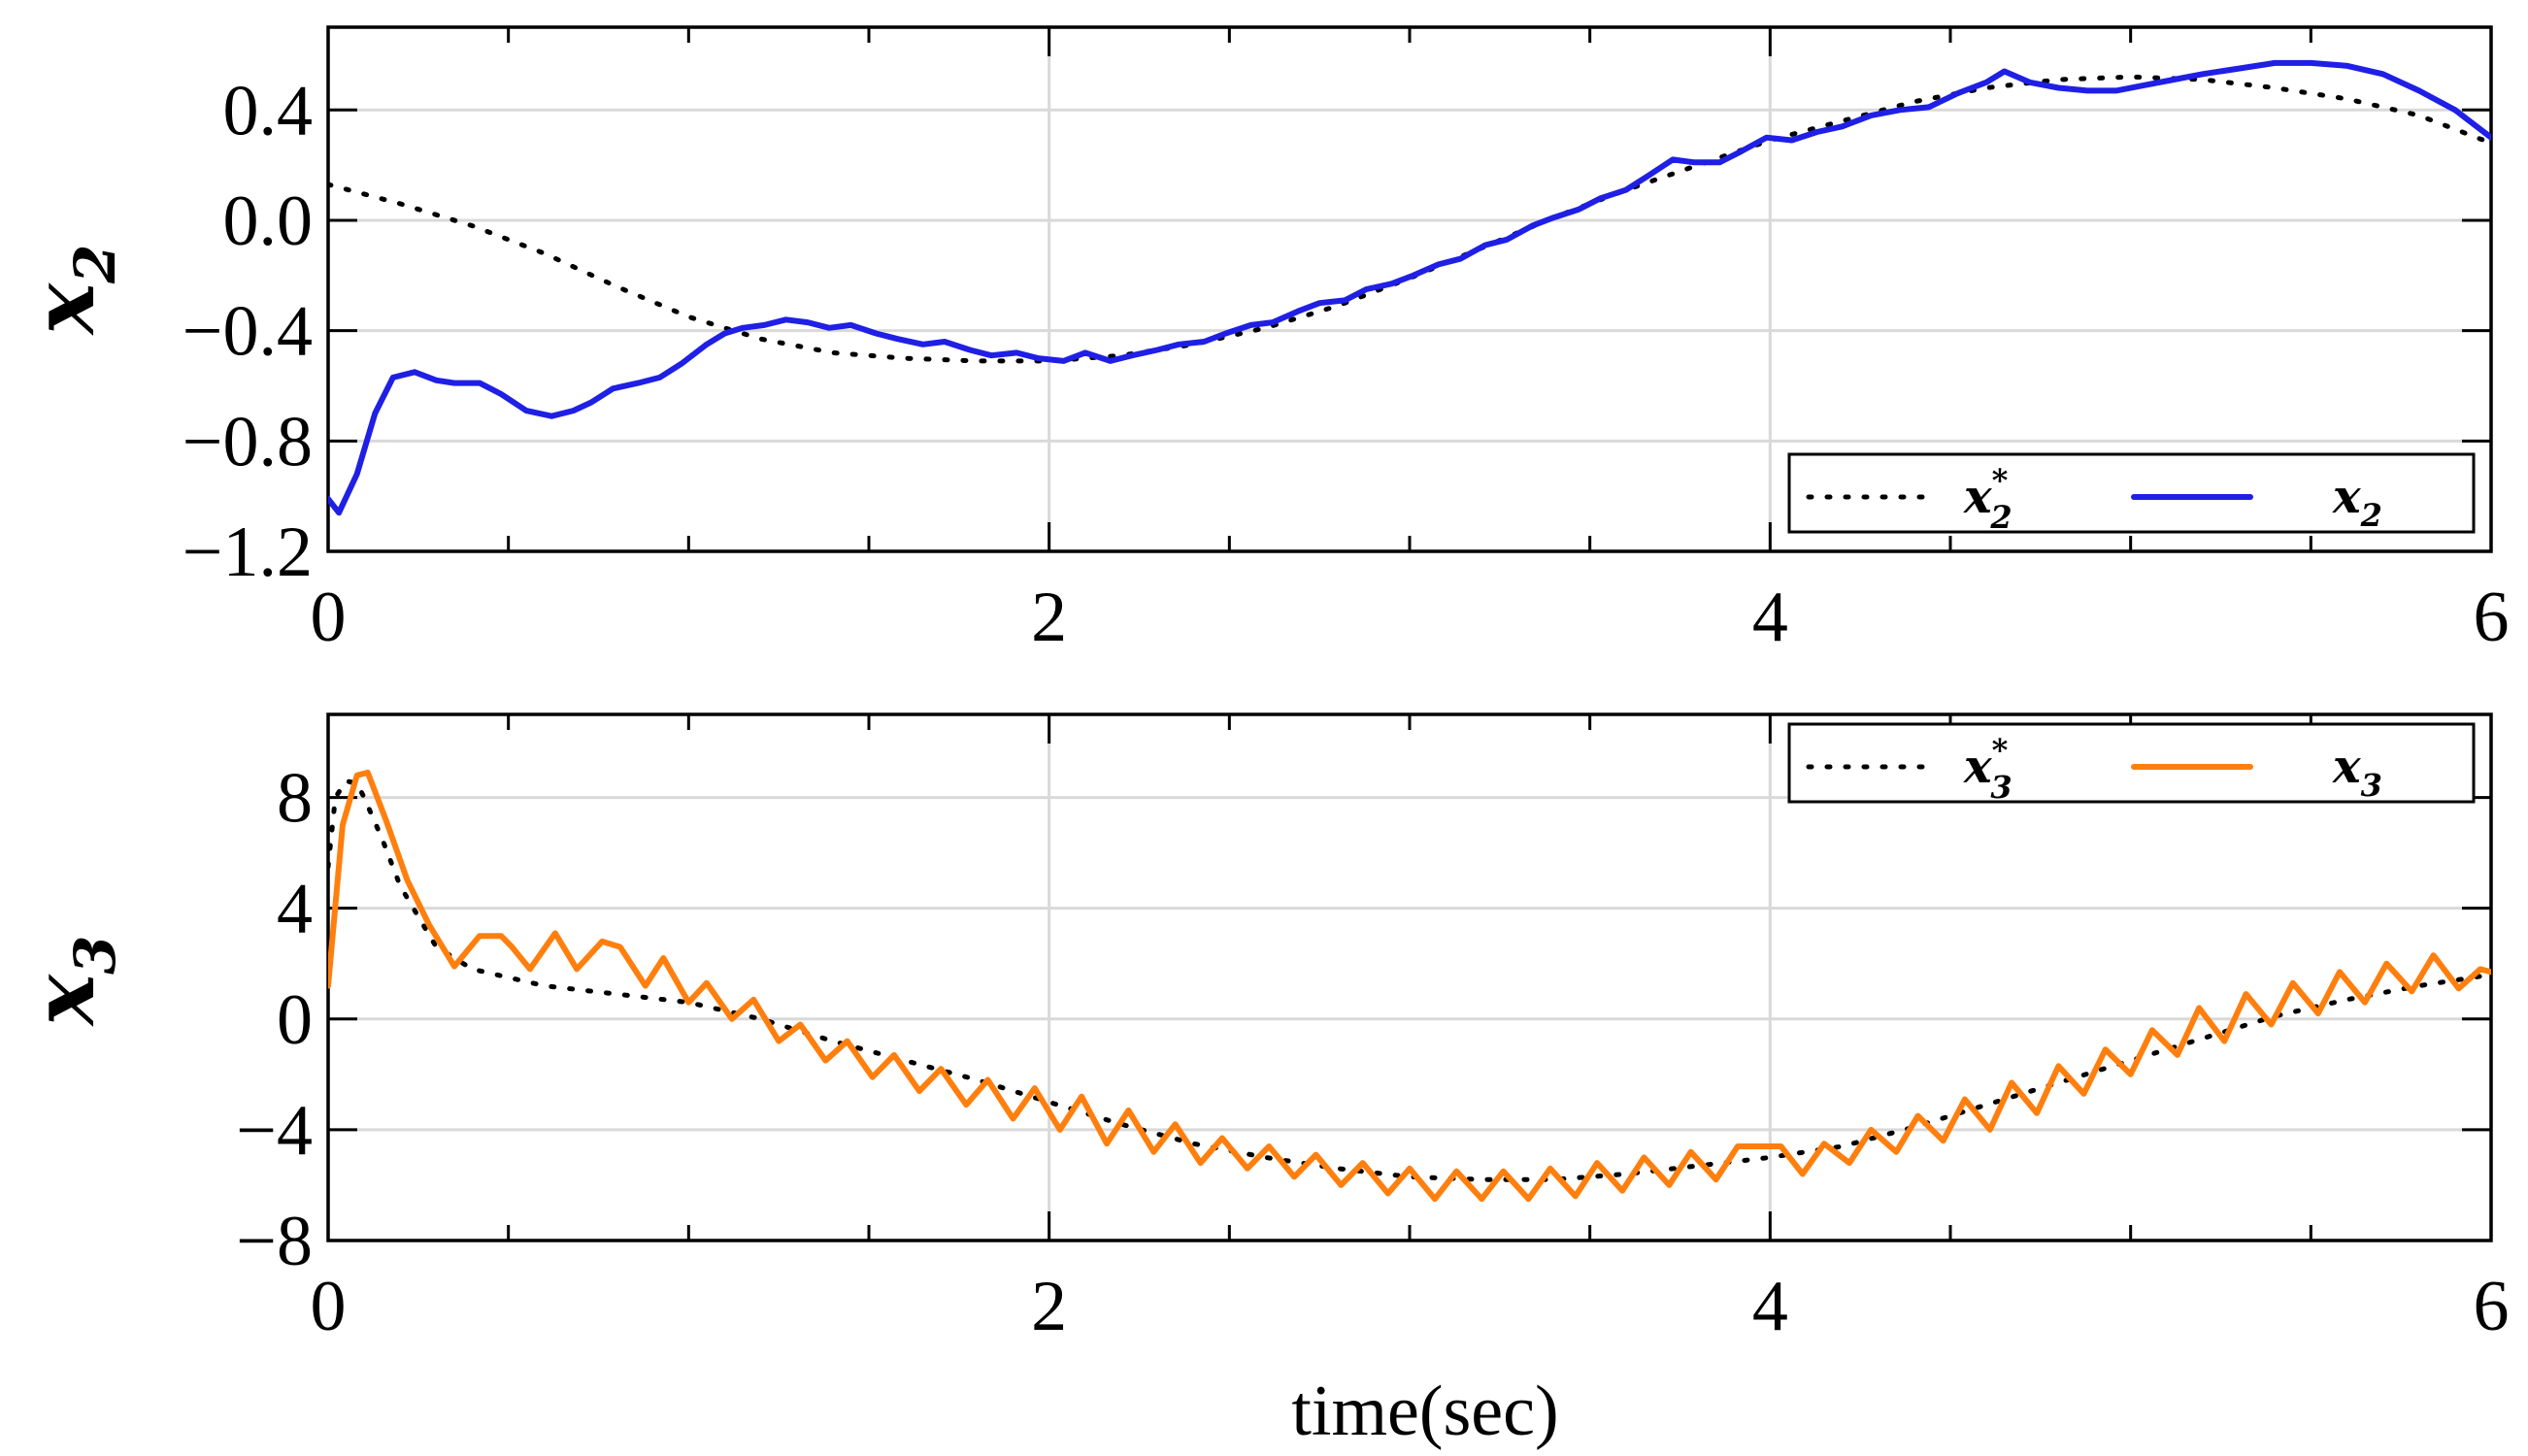 Image resolution: width=2528 pixels, height=1456 pixels. What do you see at coordinates (1987, 769) in the screenshot?
I see `legend-label: x* 3` at bounding box center [1987, 769].